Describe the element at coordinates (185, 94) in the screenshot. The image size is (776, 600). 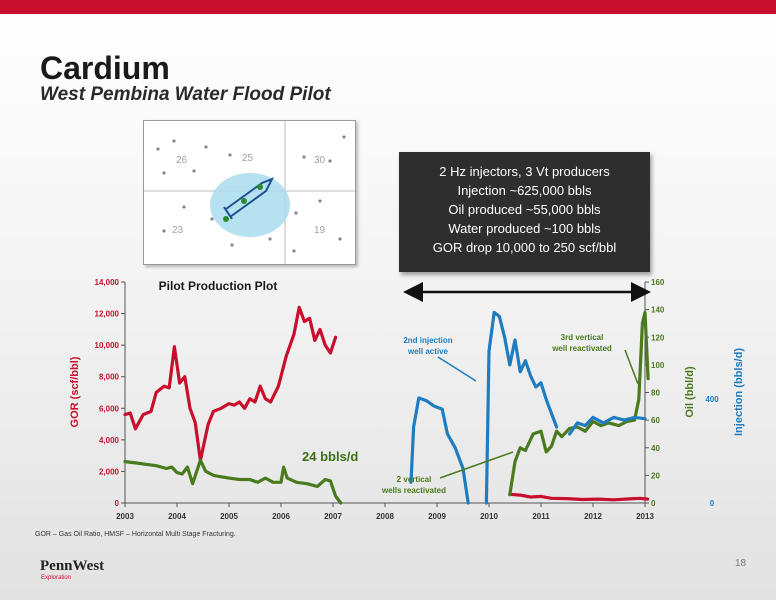
I see `slide-subtitle: West Pembina Water Flood Pilot` at that location.